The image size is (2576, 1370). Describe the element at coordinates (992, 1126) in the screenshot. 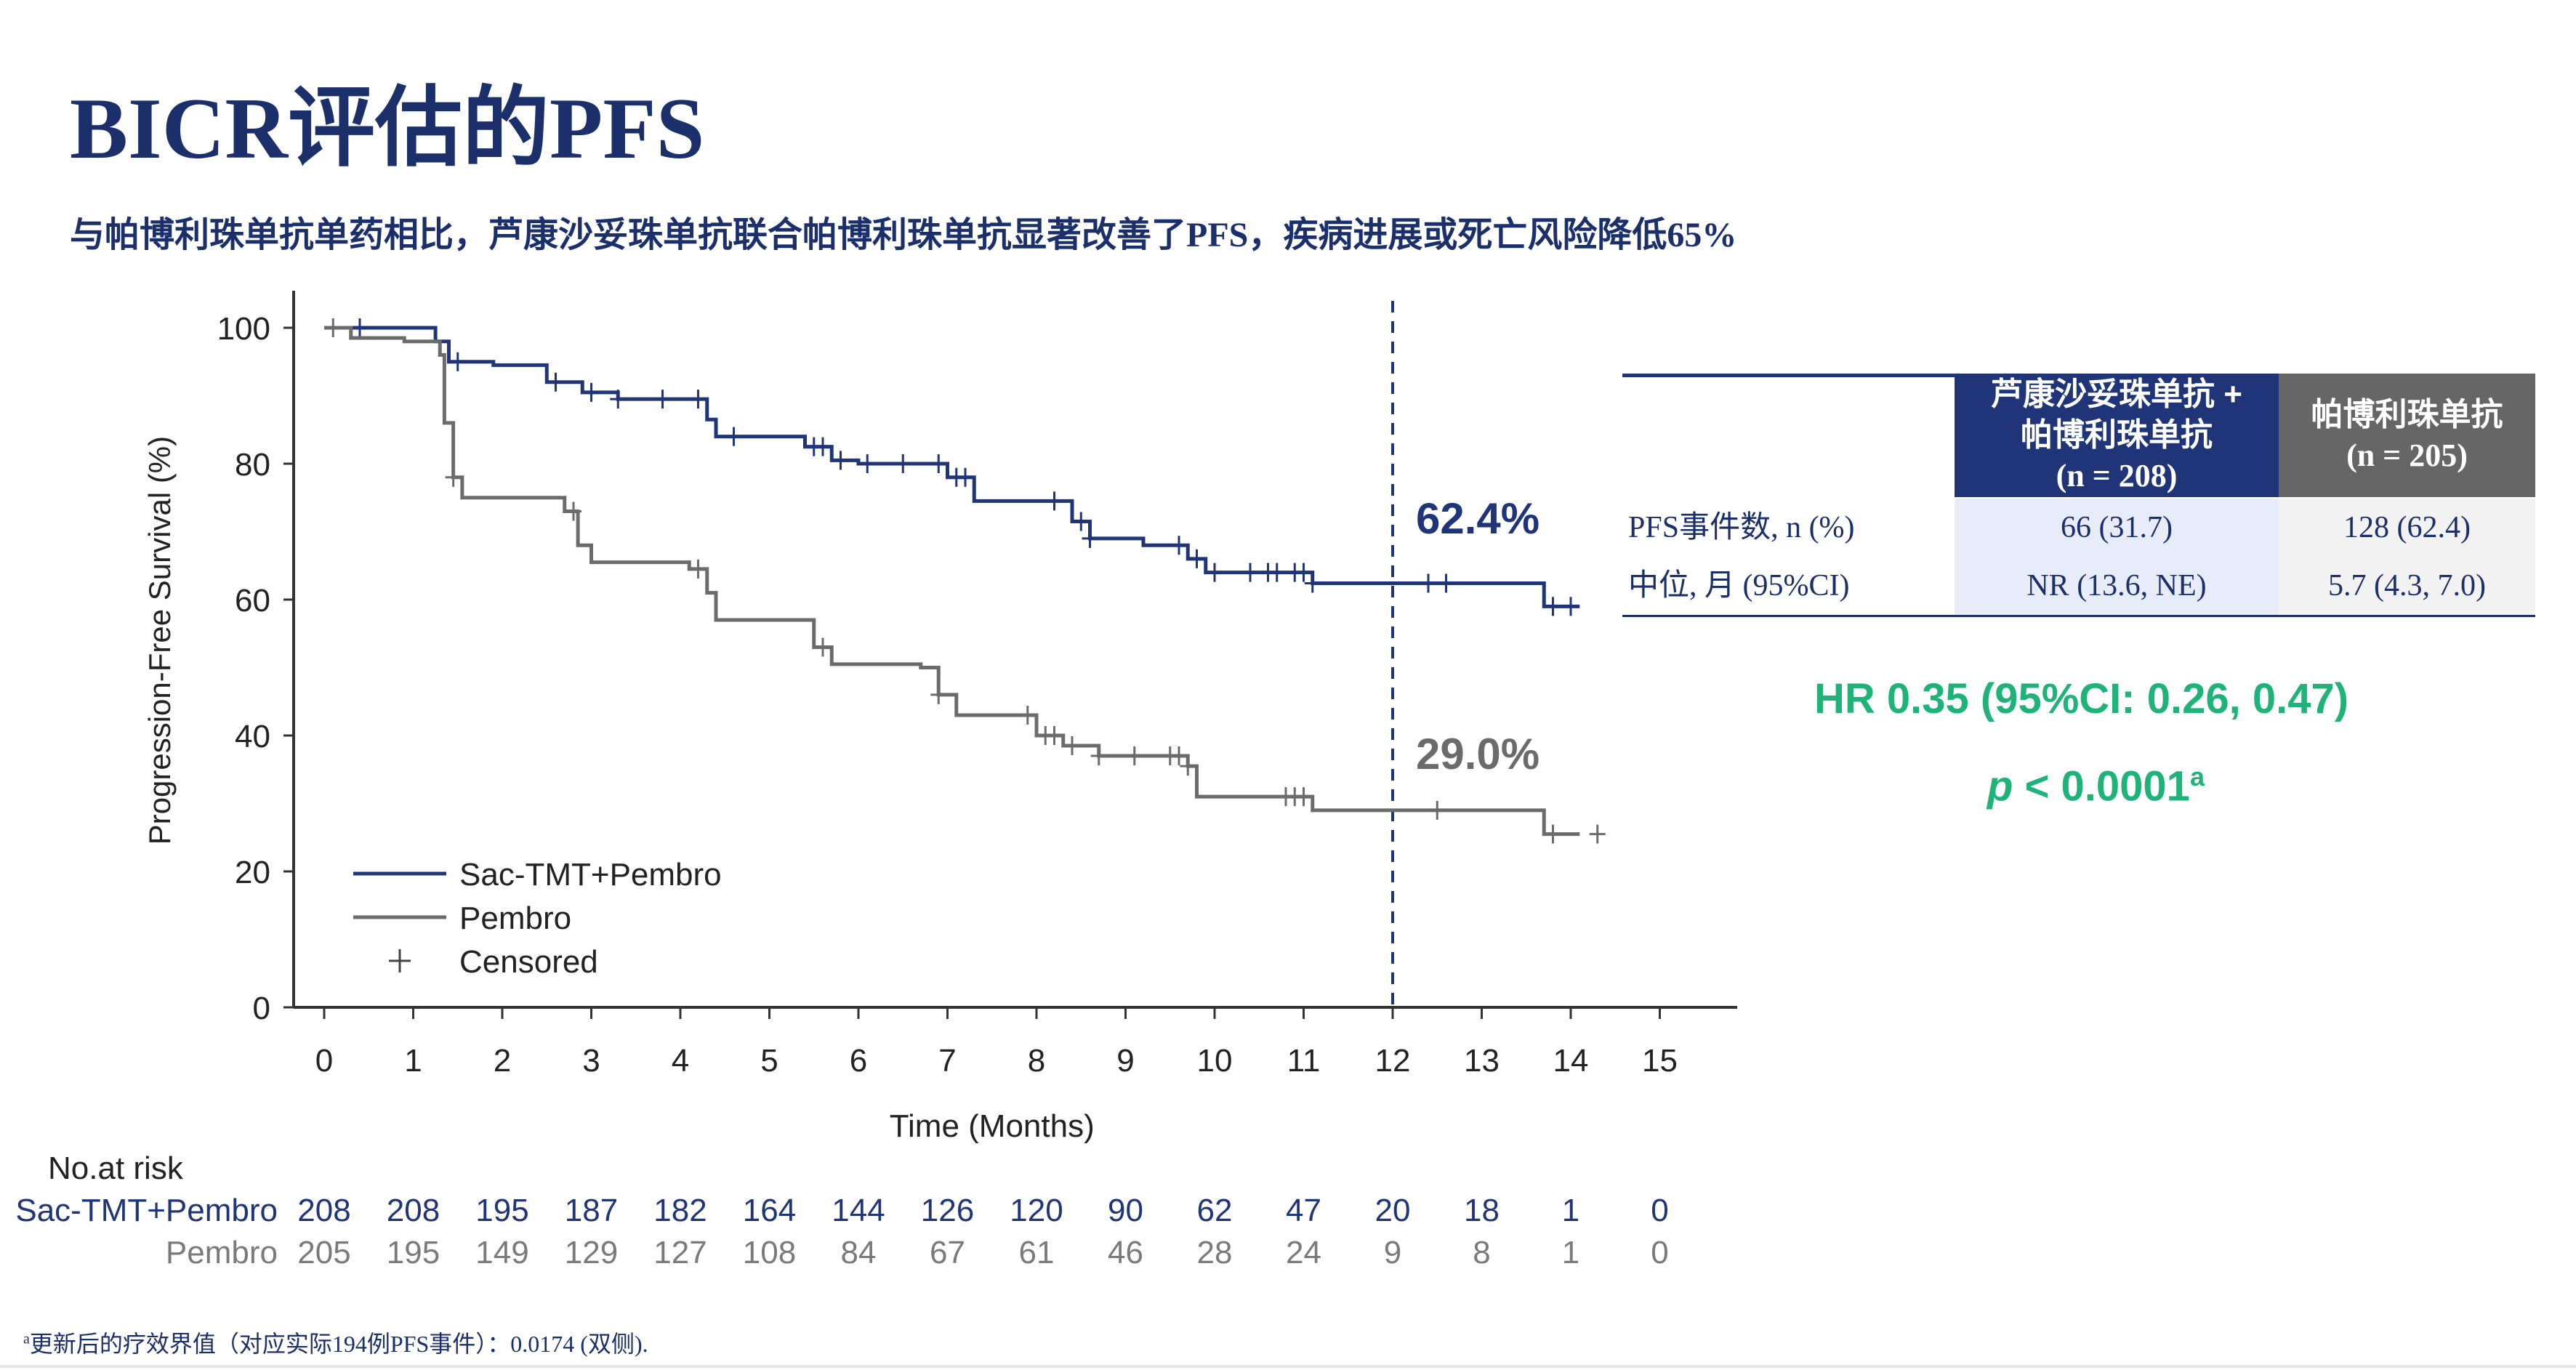

I see `x-axis-label: Time (Months)` at that location.